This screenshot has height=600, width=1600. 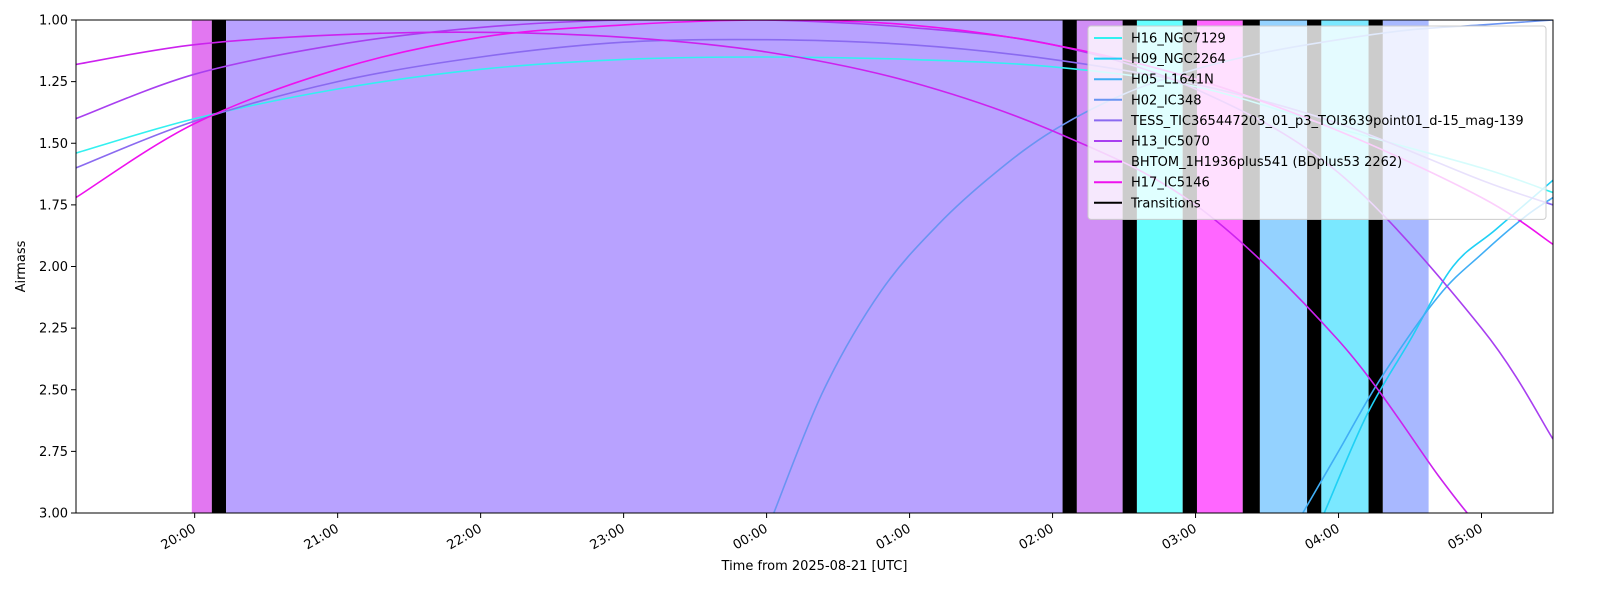 I want to click on legend-label-7: H17_IC5146, so click(x=1170, y=183).